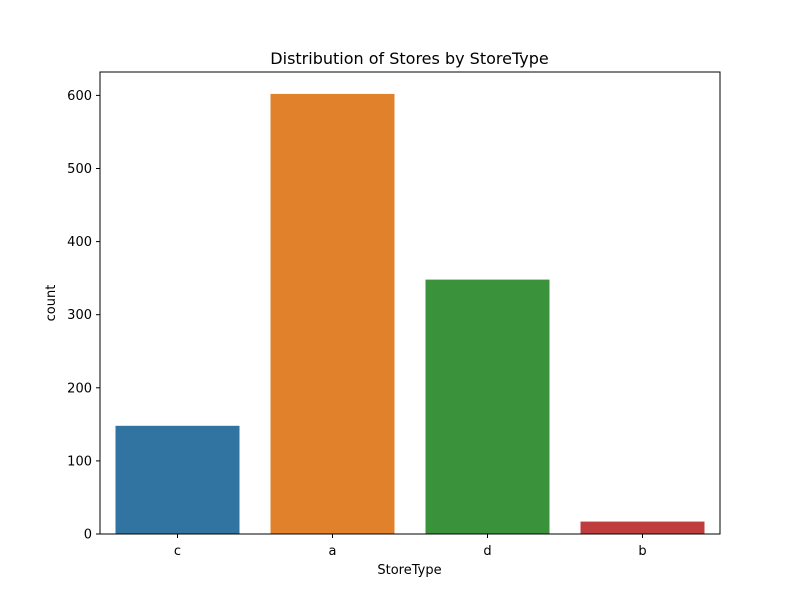 This screenshot has height=605, width=800. Describe the element at coordinates (51, 303) in the screenshot. I see `y-axis-label: count` at that location.